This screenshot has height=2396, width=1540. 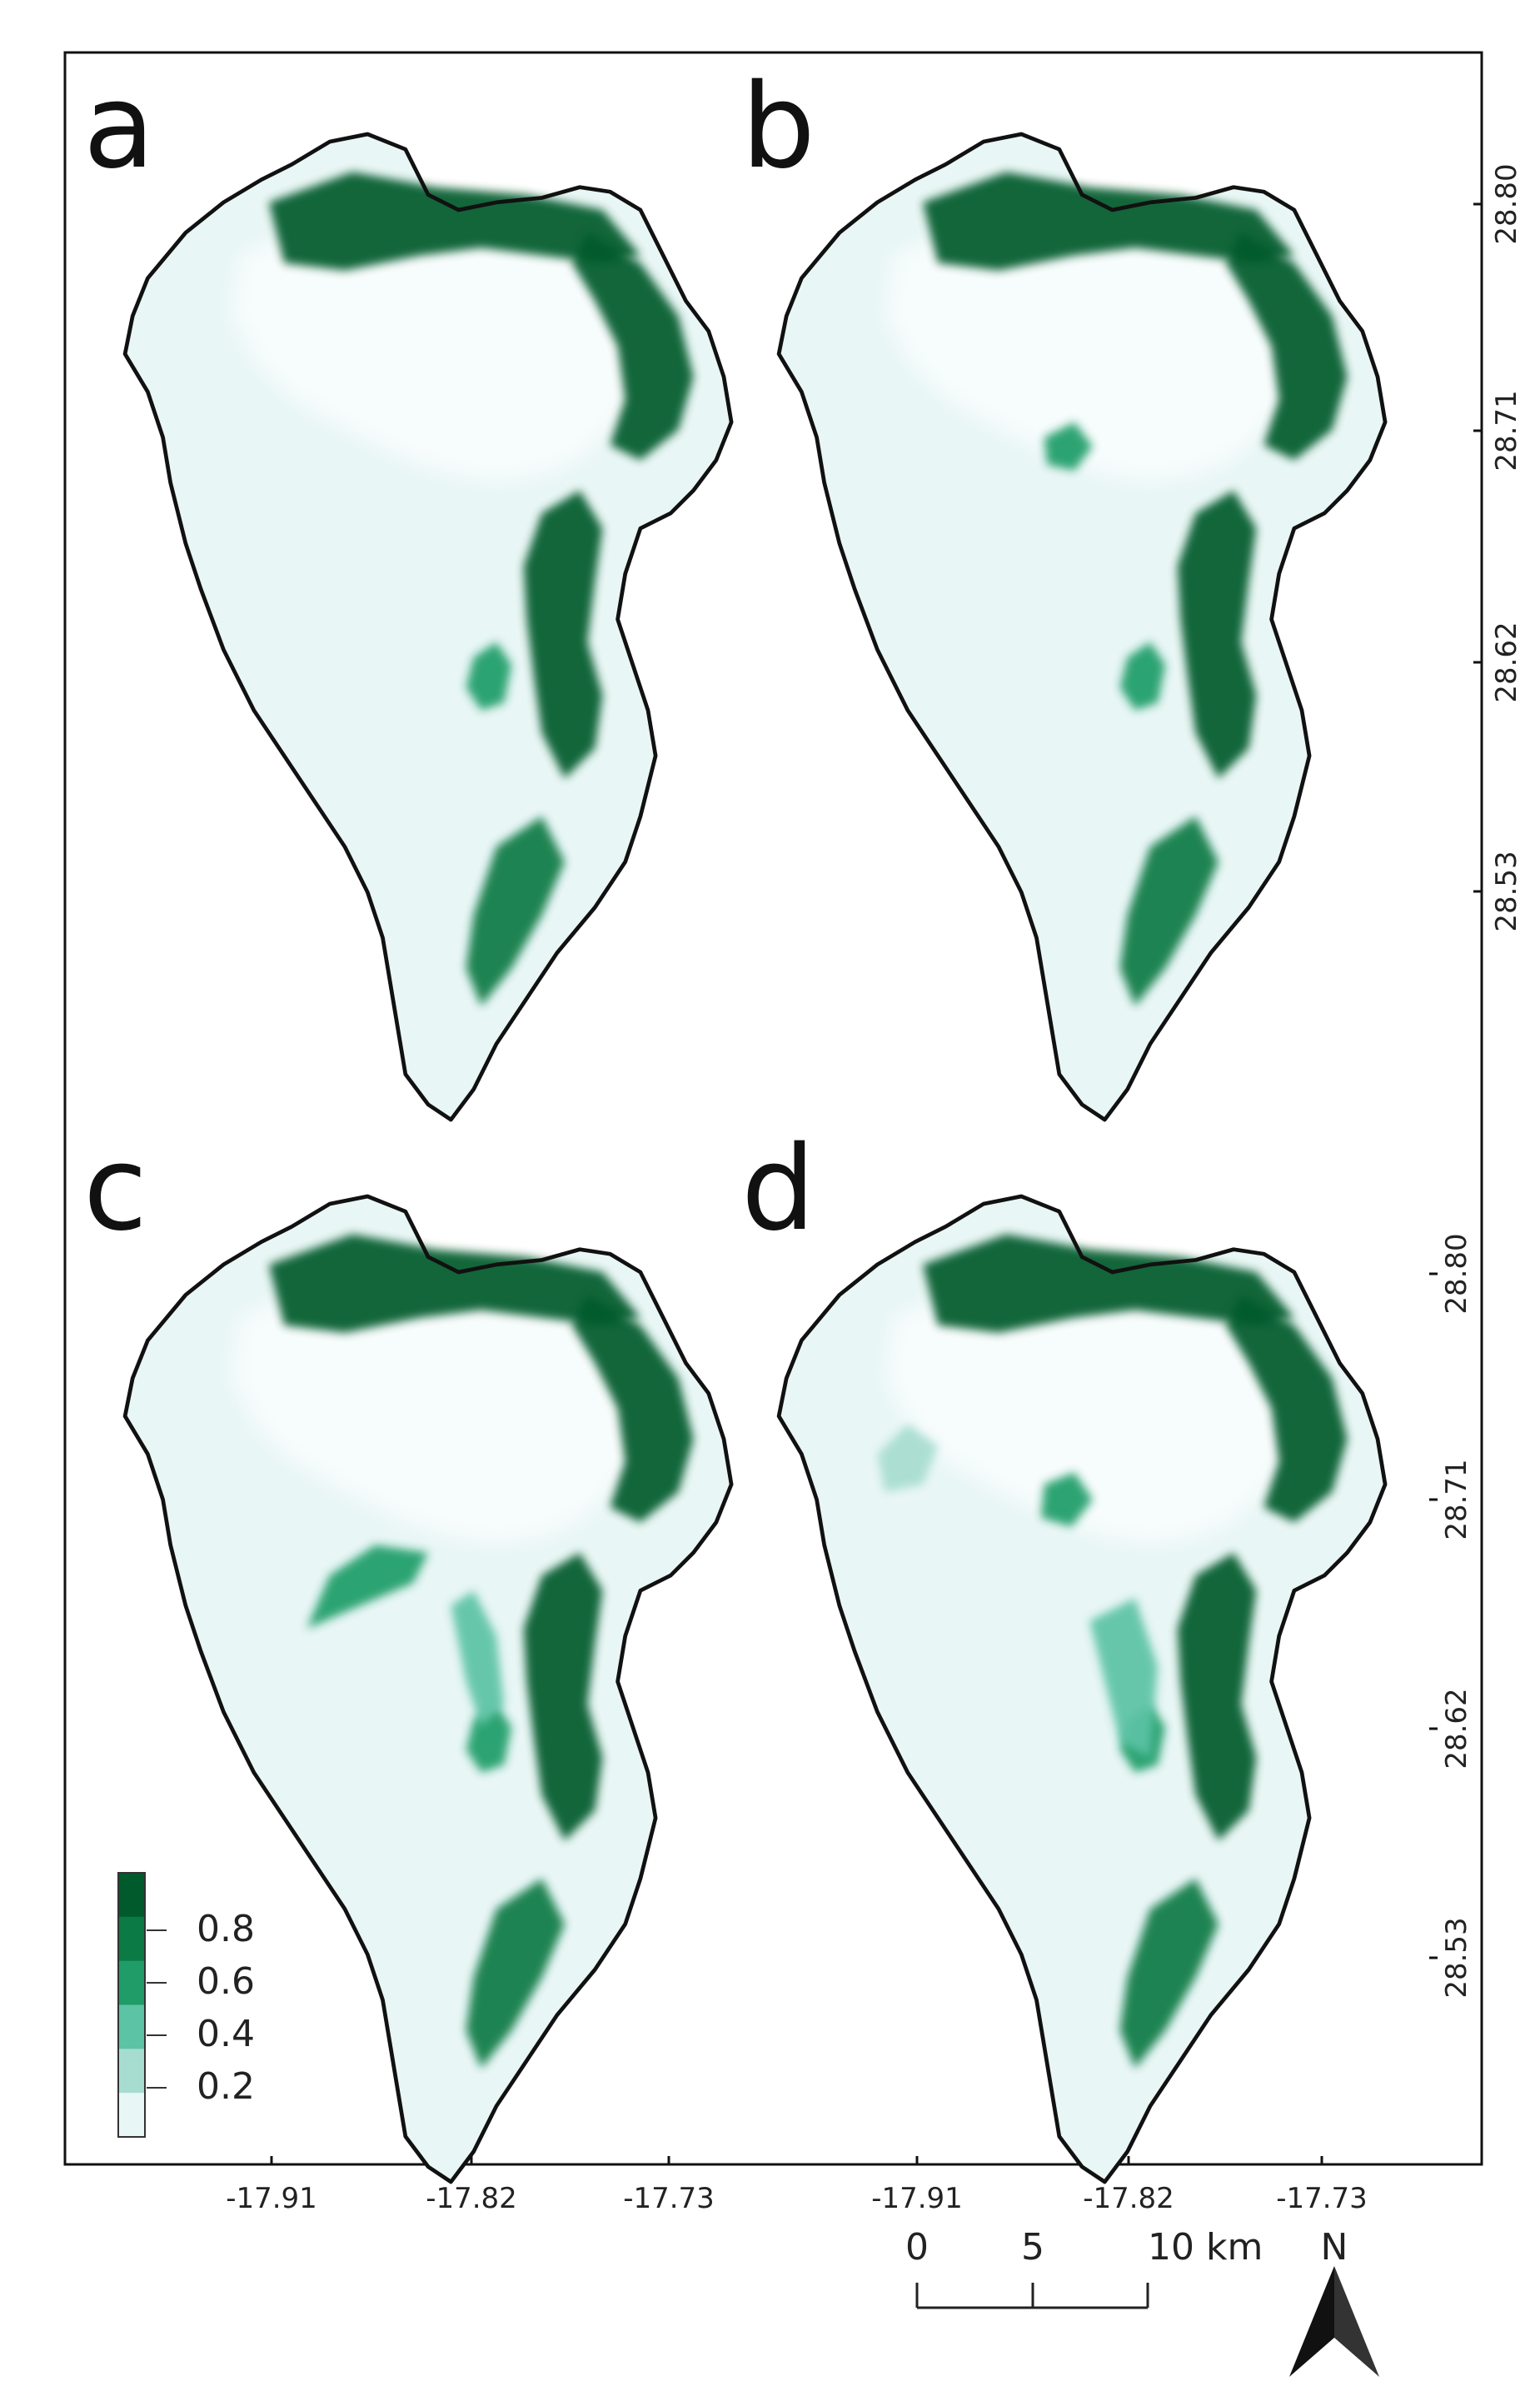 I want to click on latitude-ticks-bottom: 28.80 28.71 28.62 28.53, so click(x=1451, y=1616).